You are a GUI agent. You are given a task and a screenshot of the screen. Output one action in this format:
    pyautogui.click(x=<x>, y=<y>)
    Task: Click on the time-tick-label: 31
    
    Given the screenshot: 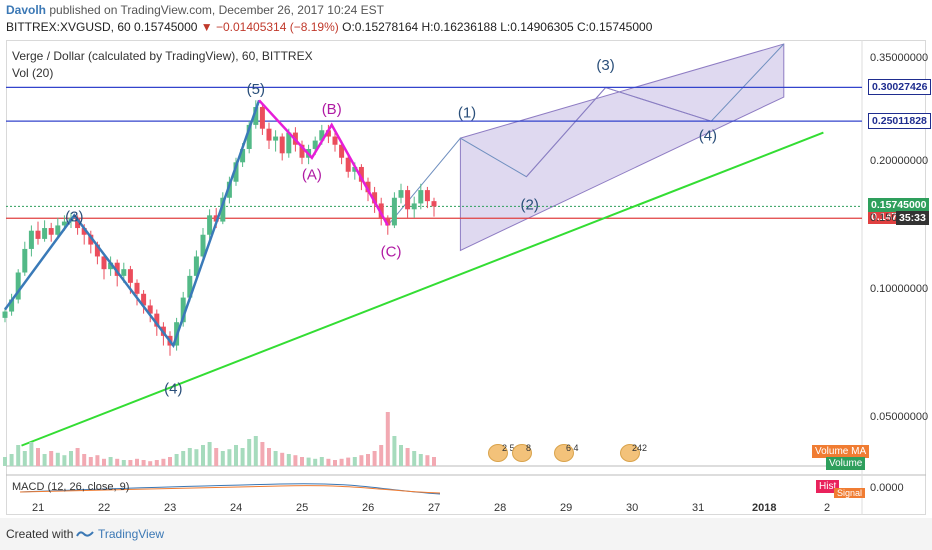 What is the action you would take?
    pyautogui.click(x=698, y=508)
    